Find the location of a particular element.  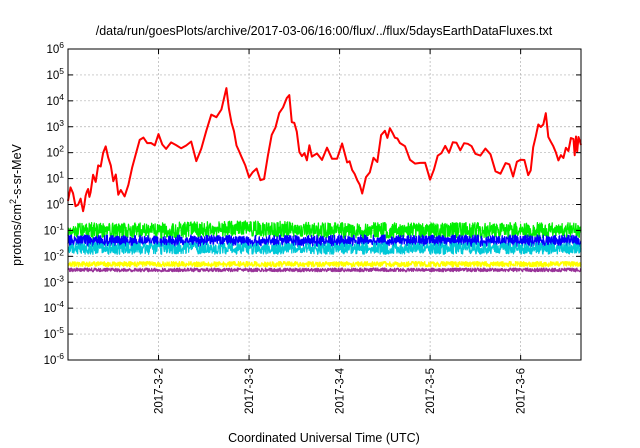

y-tick-label-exp: -2 is located at coordinates (60, 252).